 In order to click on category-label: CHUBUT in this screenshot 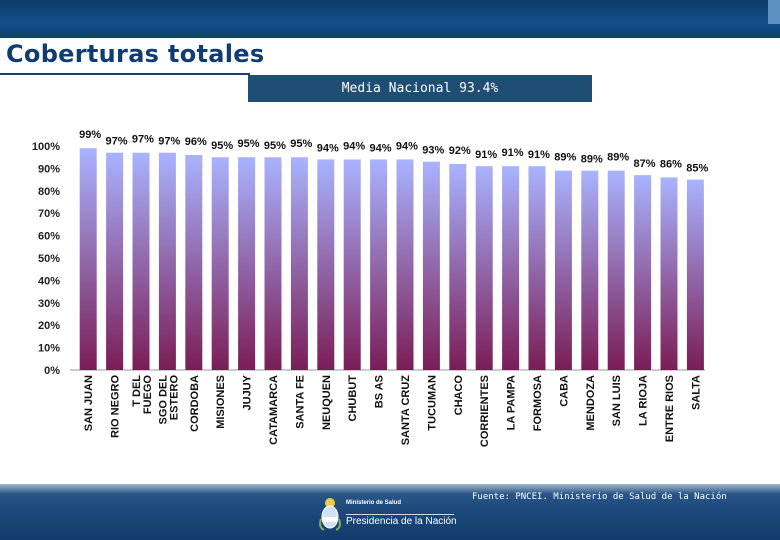, I will do `click(353, 398)`.